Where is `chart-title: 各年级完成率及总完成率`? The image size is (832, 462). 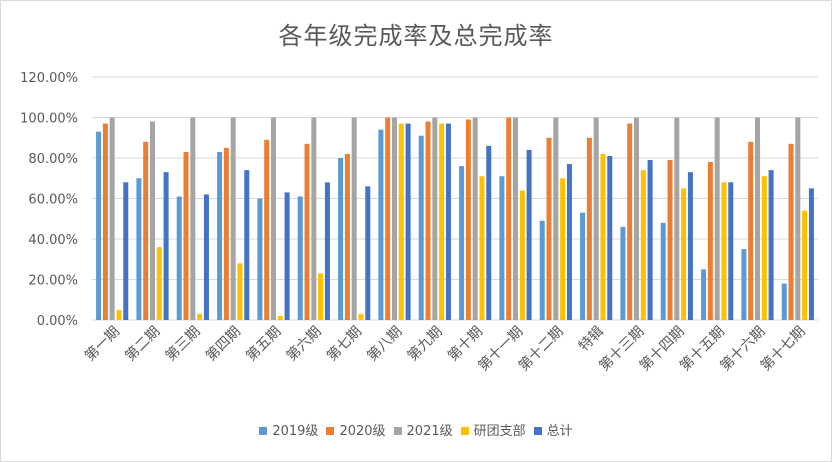
chart-title: 各年级完成率及总完成率 is located at coordinates (416, 36).